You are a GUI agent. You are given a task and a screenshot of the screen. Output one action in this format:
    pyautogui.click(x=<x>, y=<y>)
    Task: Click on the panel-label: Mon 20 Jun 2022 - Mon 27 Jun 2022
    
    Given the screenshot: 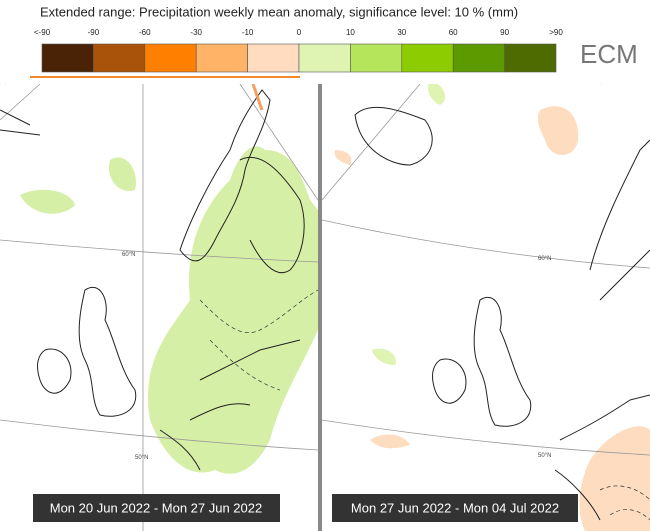 What is the action you would take?
    pyautogui.click(x=156, y=507)
    